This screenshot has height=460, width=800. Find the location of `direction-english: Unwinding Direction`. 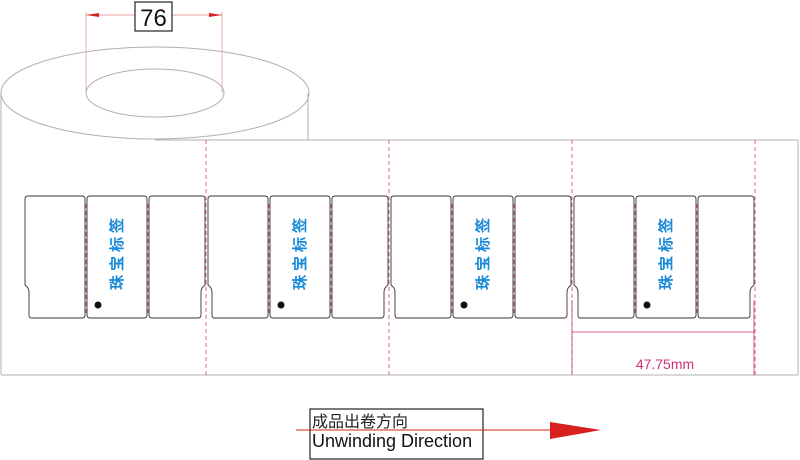

direction-english: Unwinding Direction is located at coordinates (392, 441).